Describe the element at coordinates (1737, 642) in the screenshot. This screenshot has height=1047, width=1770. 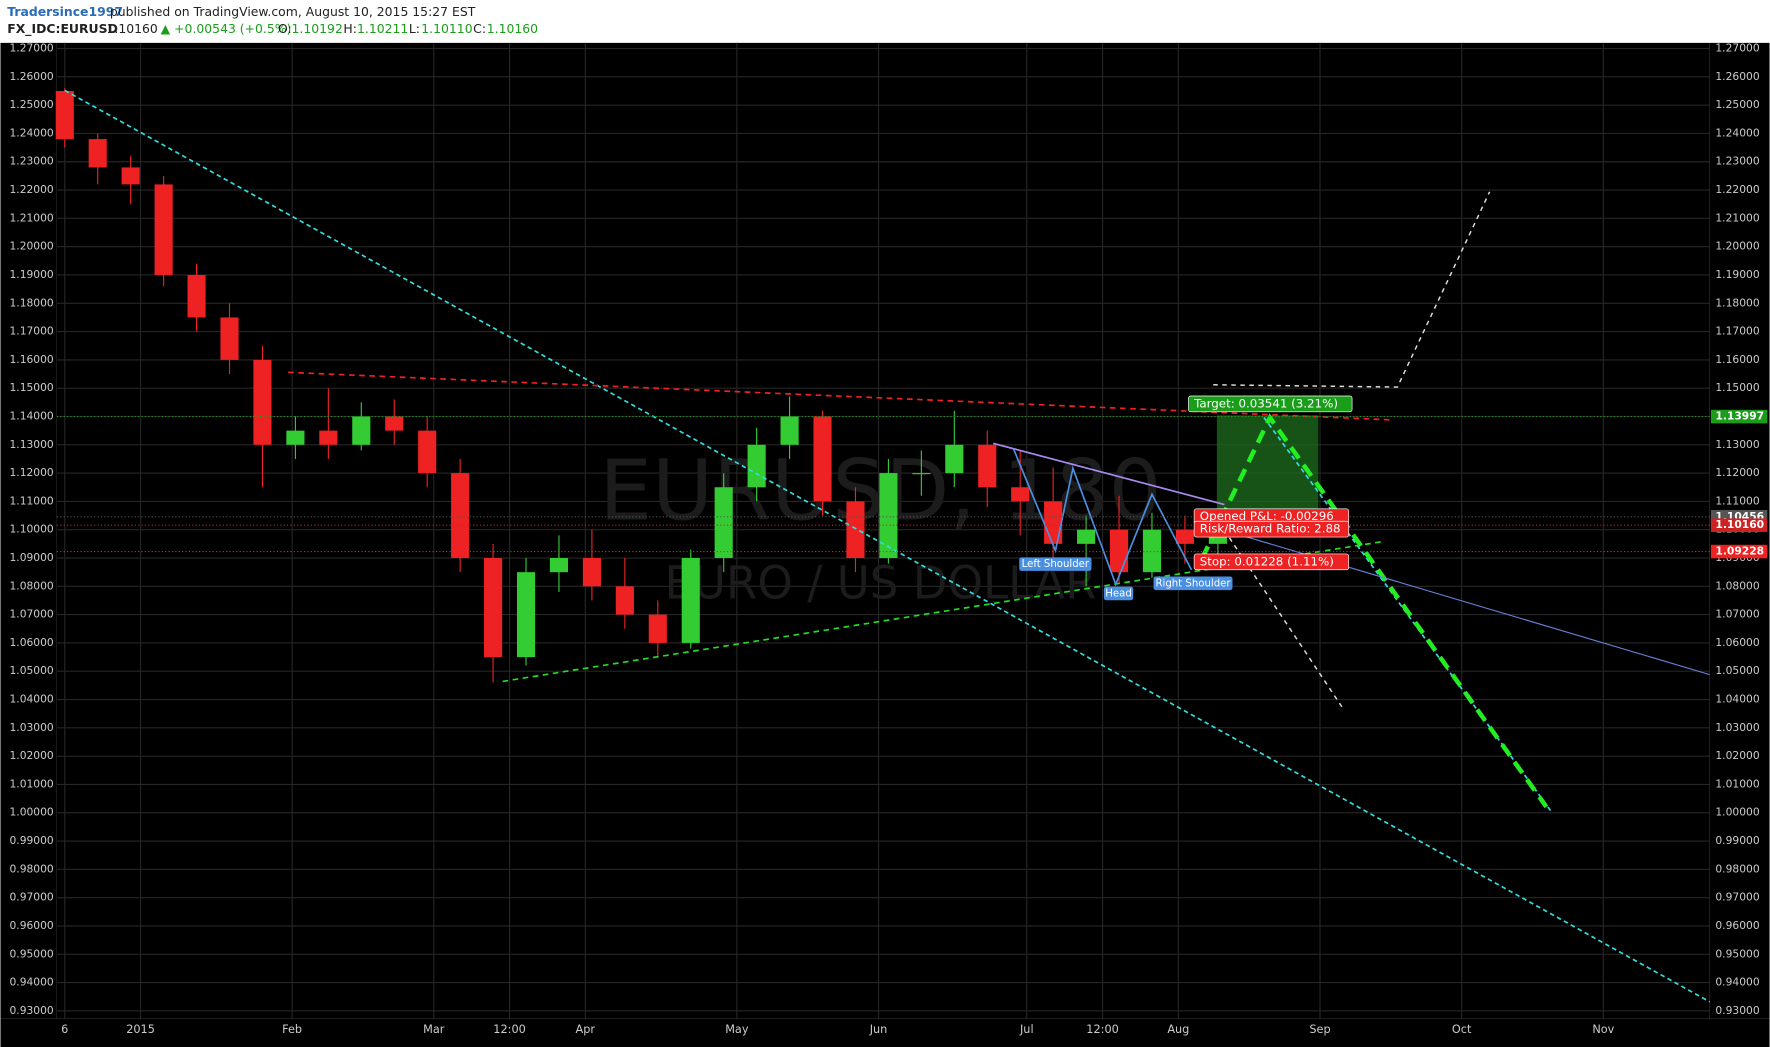
I see `y-tick-label: 1.06000` at that location.